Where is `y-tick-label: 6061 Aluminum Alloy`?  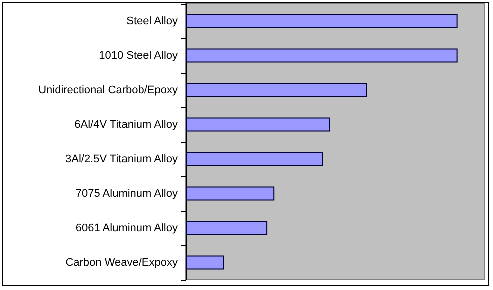 y-tick-label: 6061 Aluminum Alloy is located at coordinates (127, 228).